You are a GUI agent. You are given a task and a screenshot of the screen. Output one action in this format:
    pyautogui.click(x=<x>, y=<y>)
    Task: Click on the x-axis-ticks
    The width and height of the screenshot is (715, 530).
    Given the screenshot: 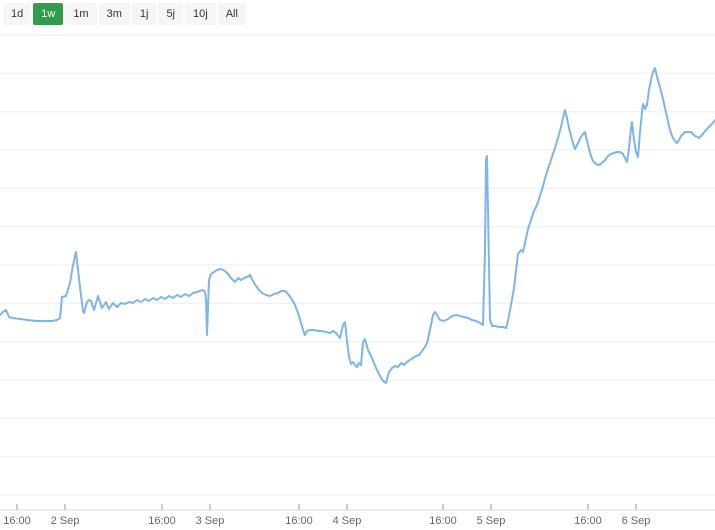 What is the action you would take?
    pyautogui.click(x=326, y=507)
    